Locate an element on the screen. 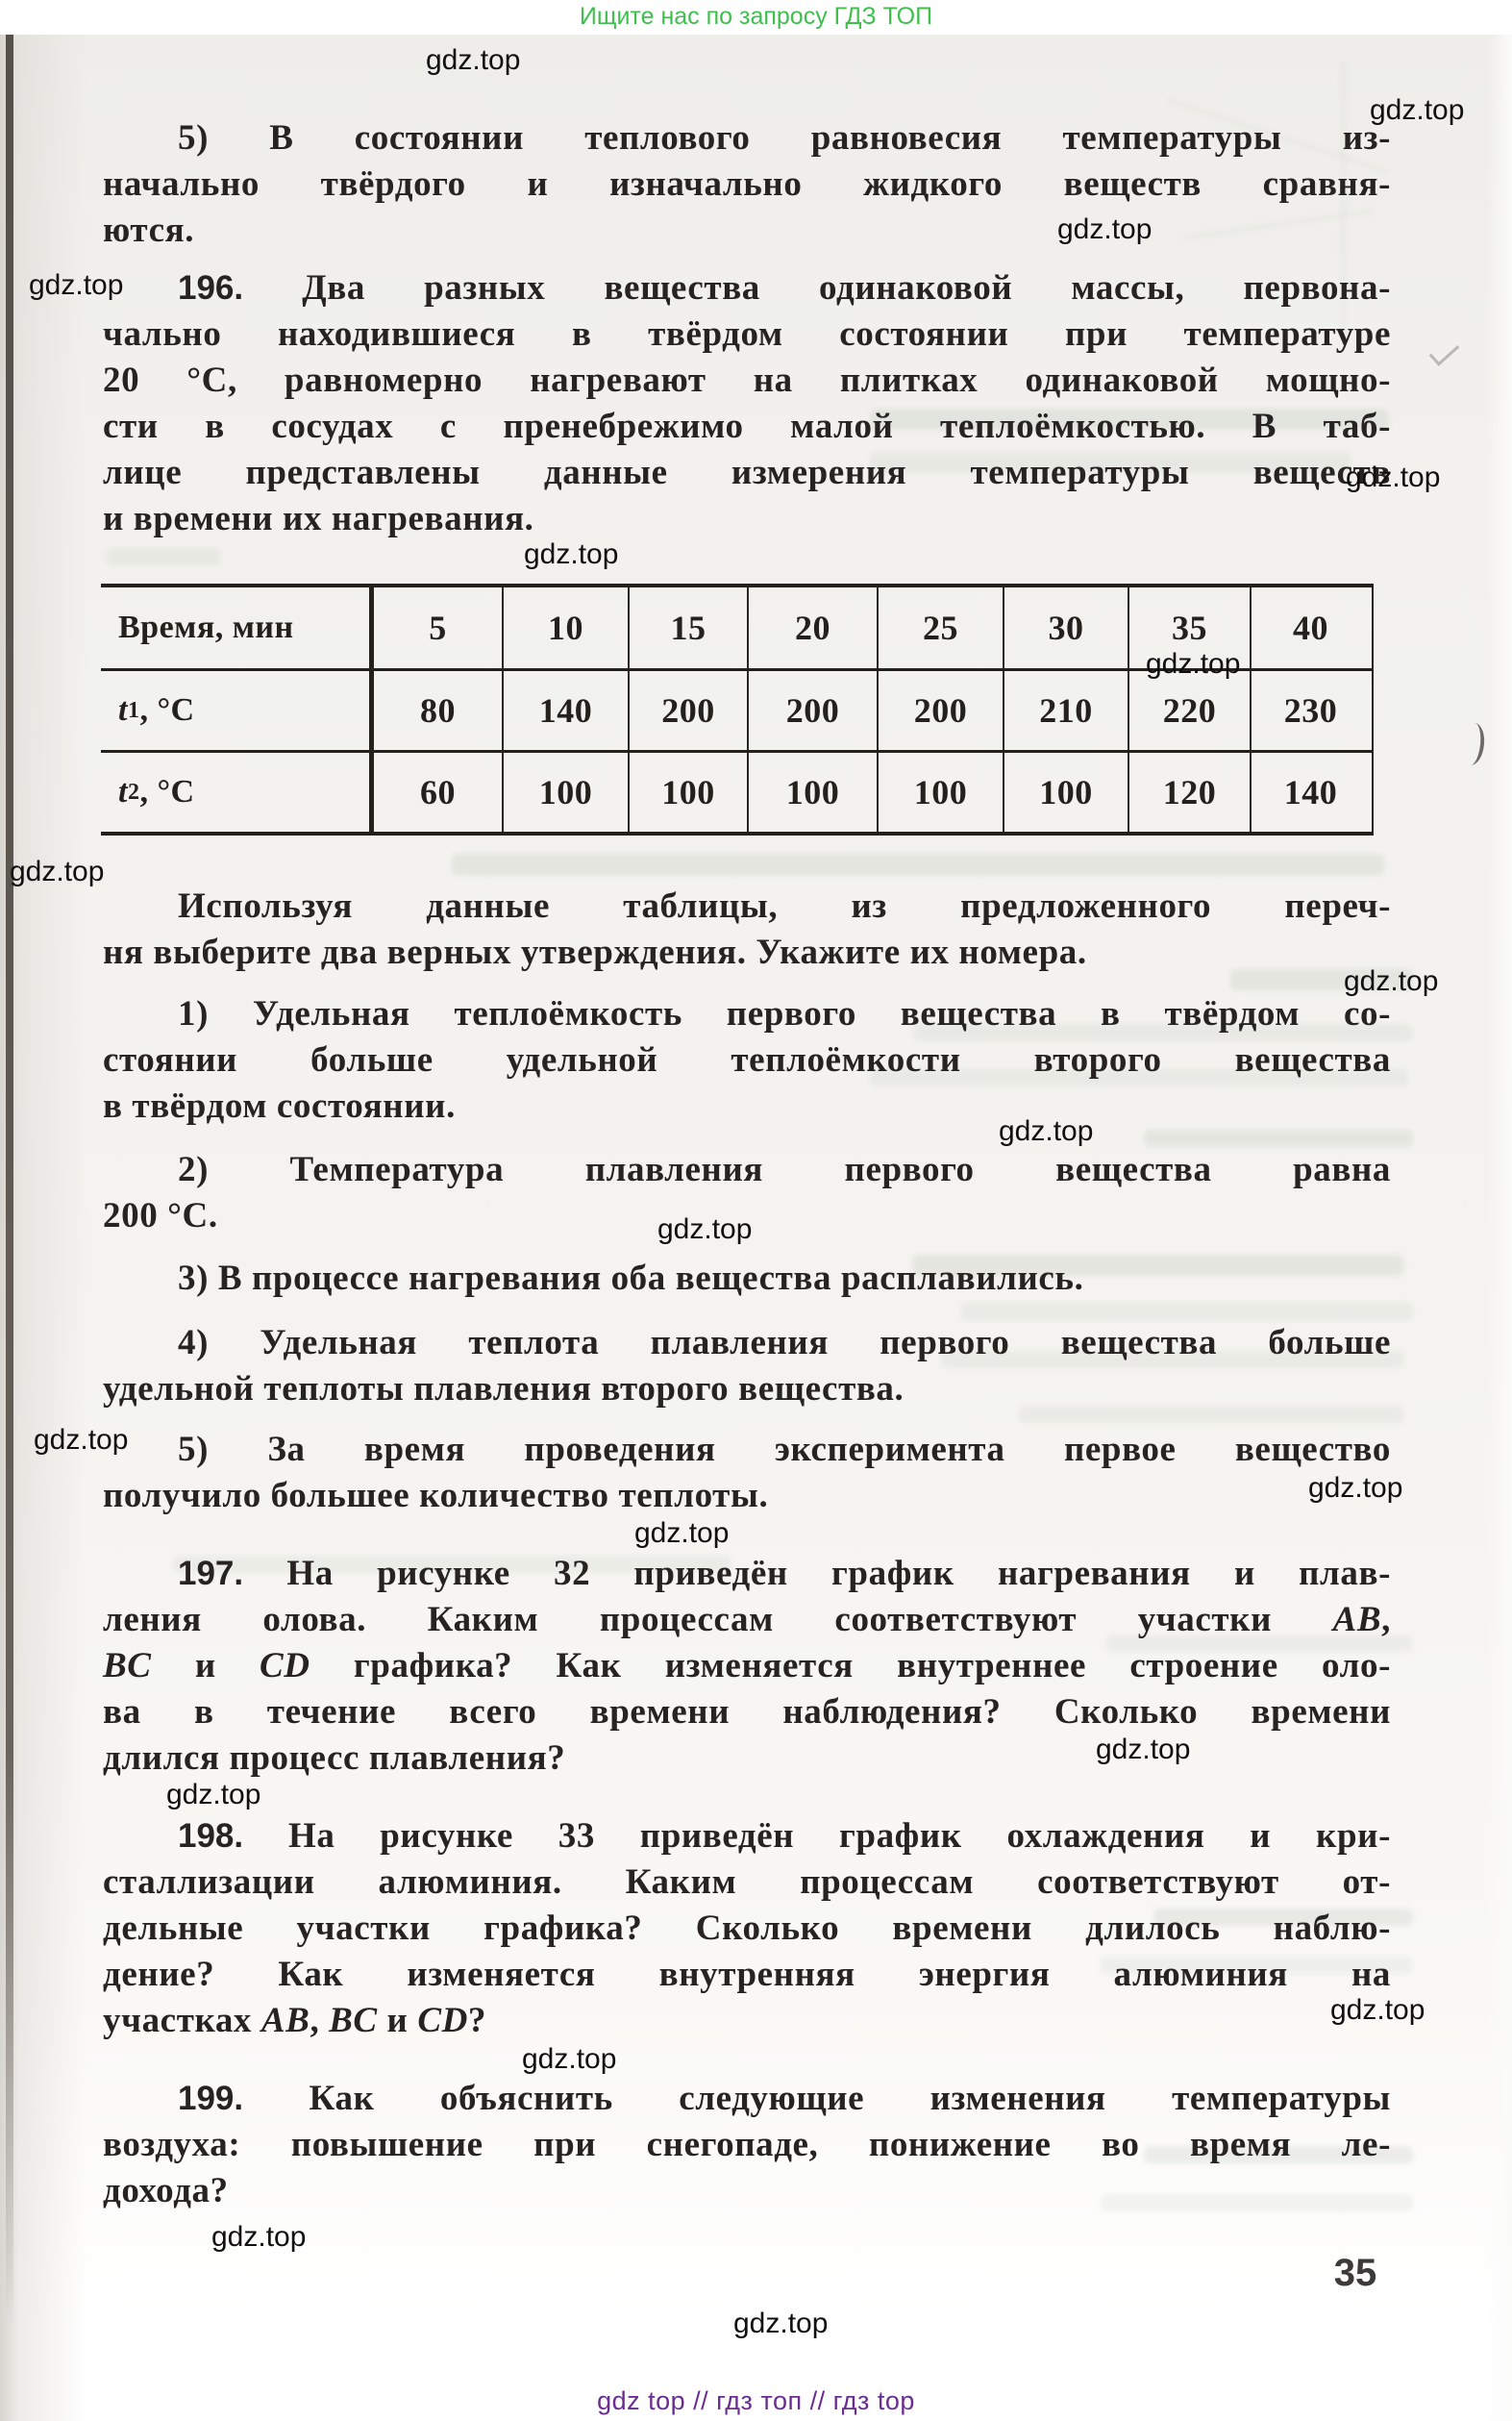 This screenshot has width=1512, height=2421. table-cell: 15 is located at coordinates (689, 627).